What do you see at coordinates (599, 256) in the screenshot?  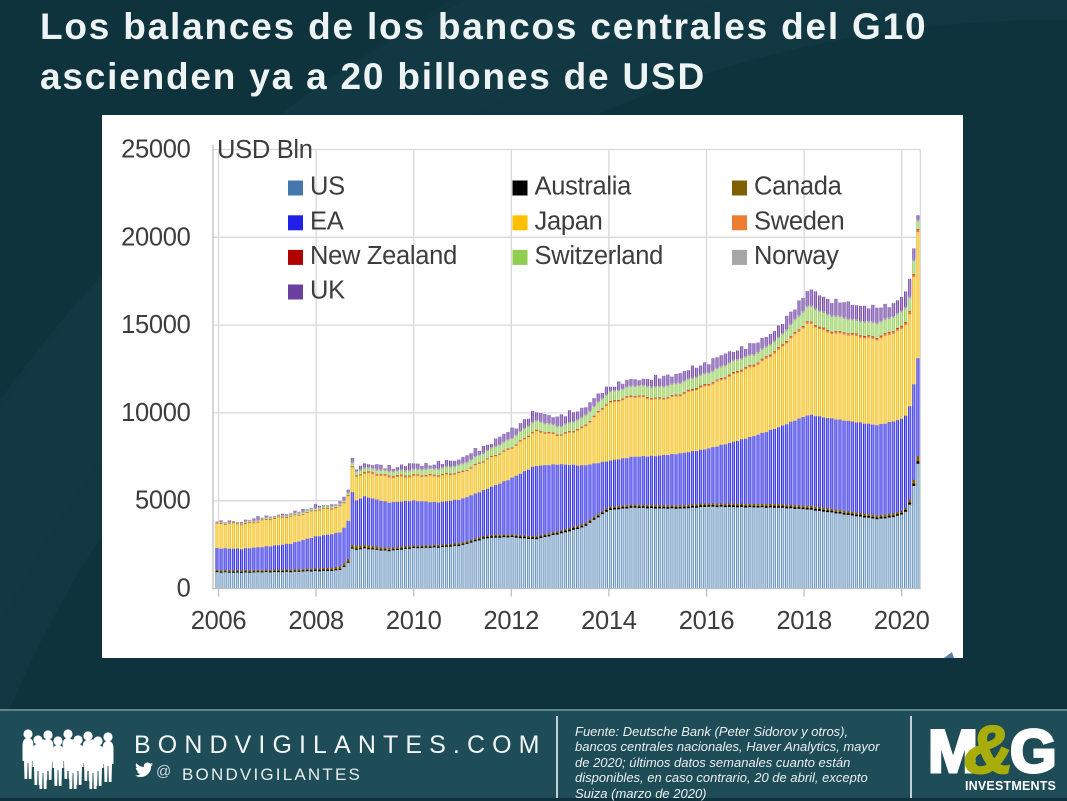 I see `svg-text: Switzerland` at bounding box center [599, 256].